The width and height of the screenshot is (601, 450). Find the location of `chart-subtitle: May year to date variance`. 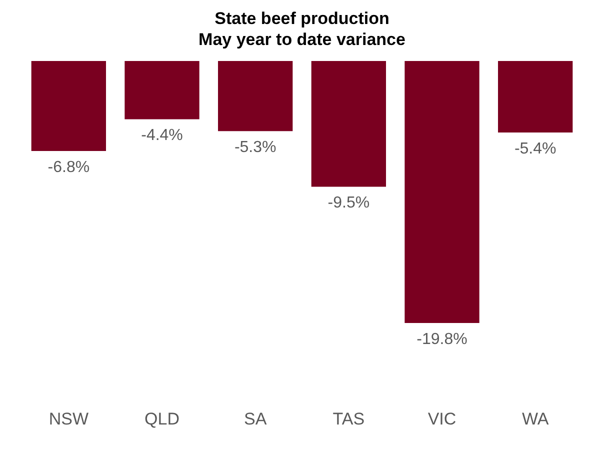

chart-subtitle: May year to date variance is located at coordinates (302, 39).